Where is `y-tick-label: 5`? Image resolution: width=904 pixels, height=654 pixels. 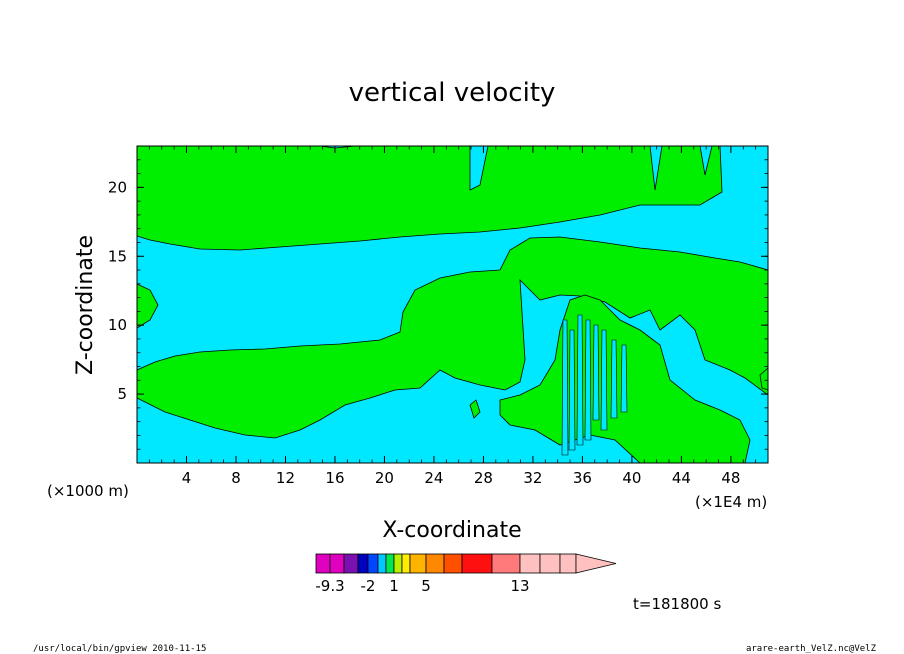 y-tick-label: 5 is located at coordinates (122, 394).